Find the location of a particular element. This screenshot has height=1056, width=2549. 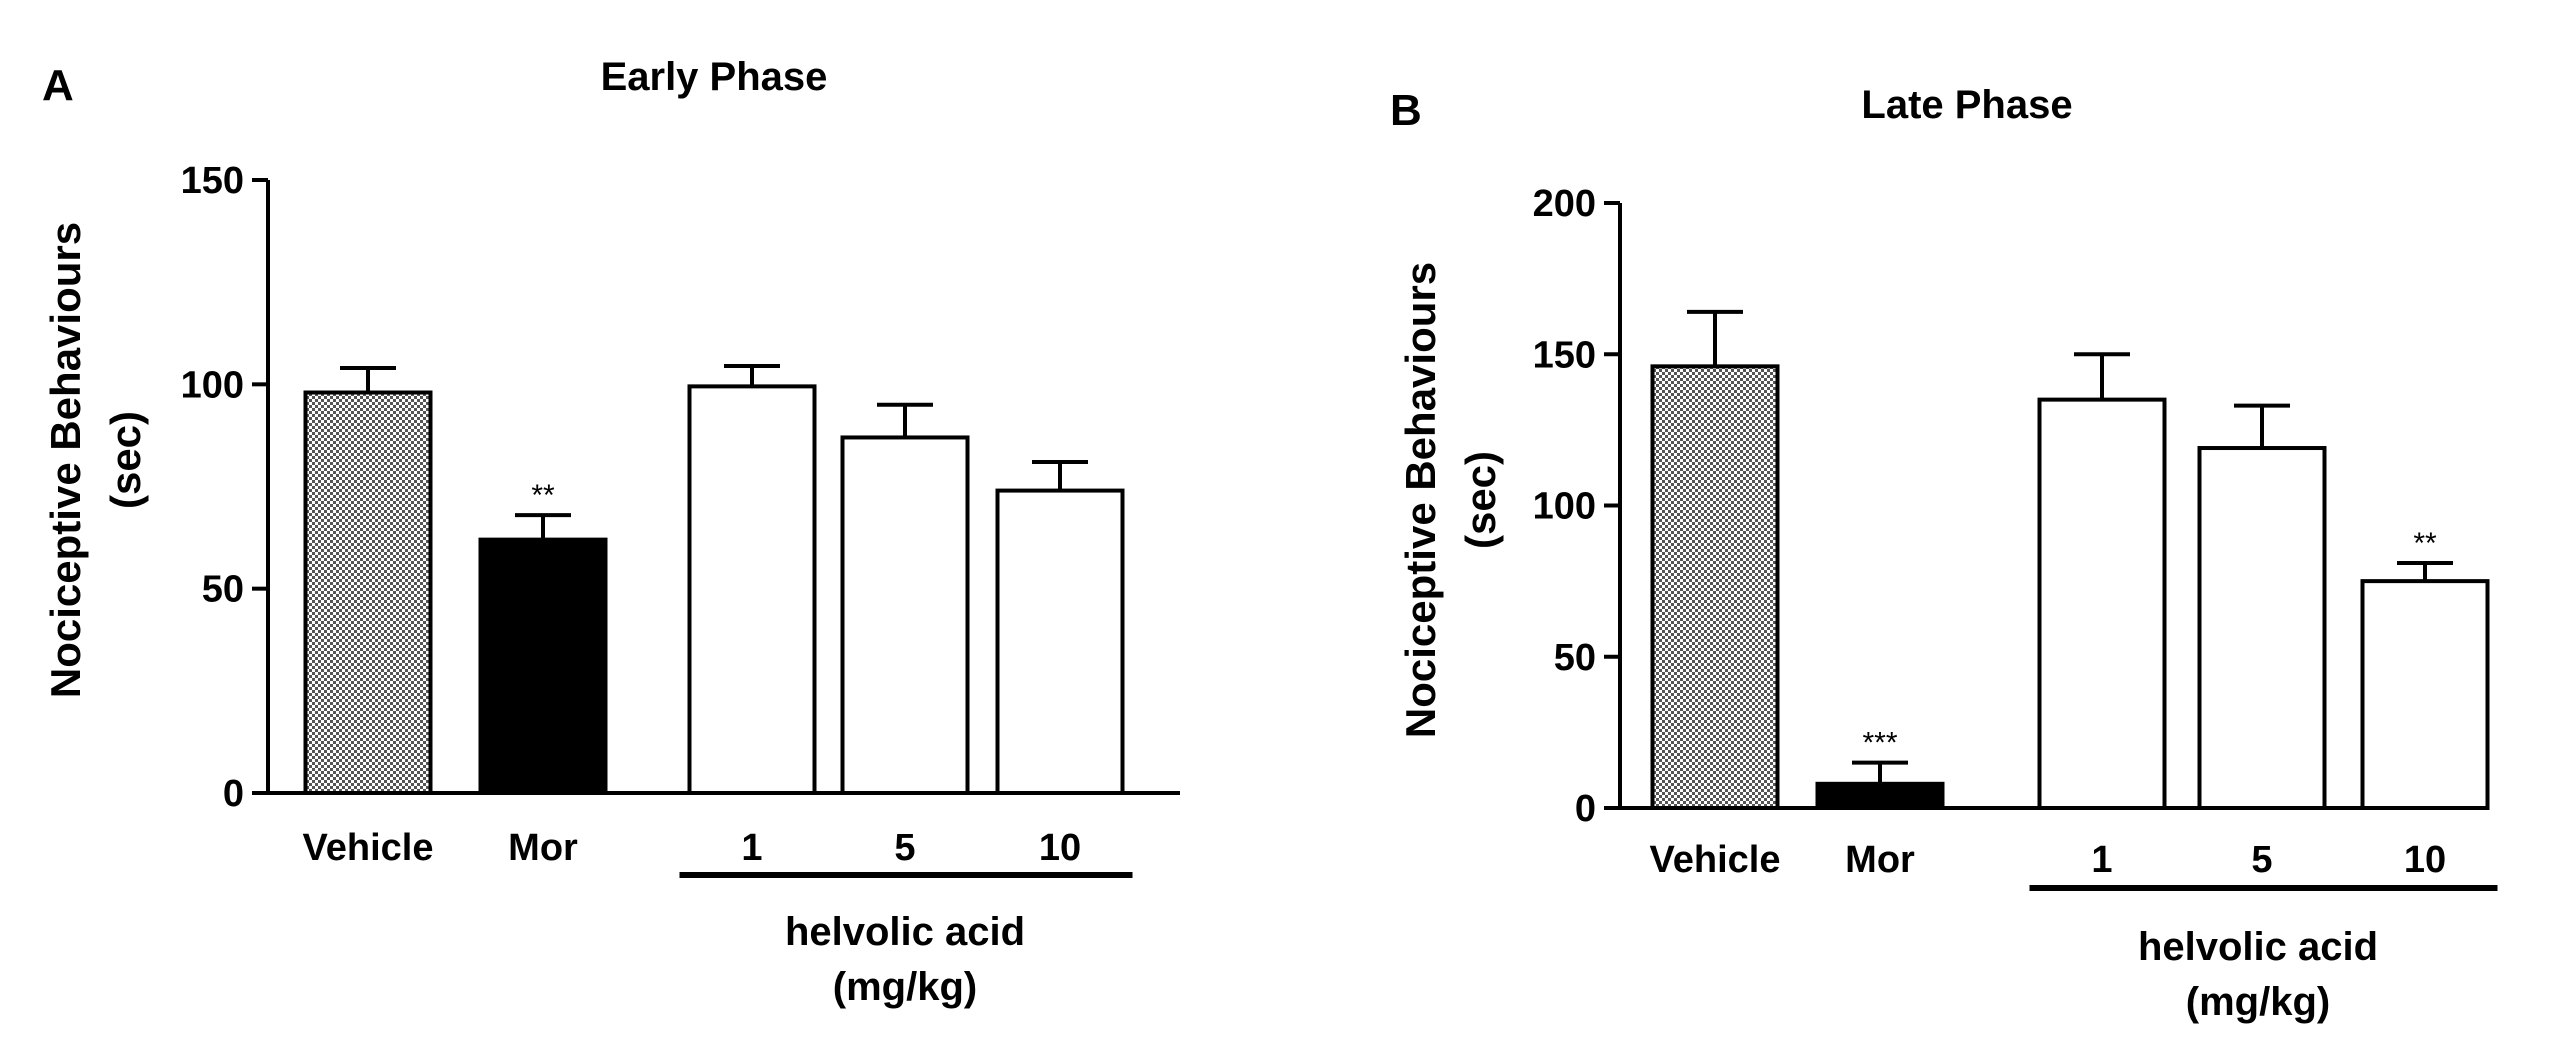

panel-a-significance-marker: ** is located at coordinates (543, 495).